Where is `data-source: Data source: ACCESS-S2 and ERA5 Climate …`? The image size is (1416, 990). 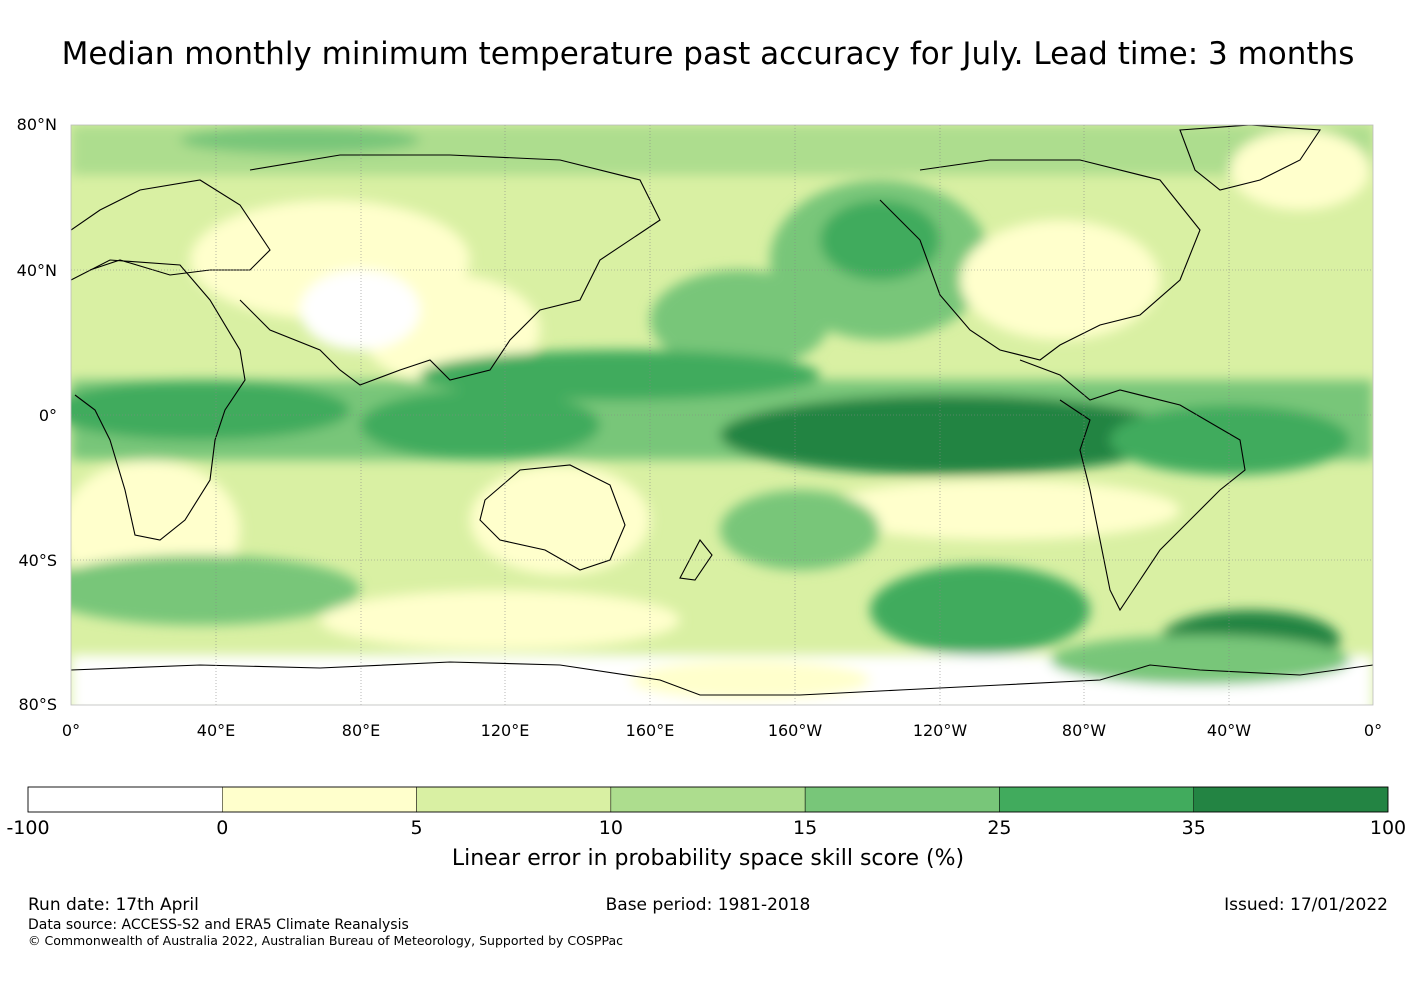
data-source: Data source: ACCESS-S2 and ERA5 Climate … is located at coordinates (218, 925).